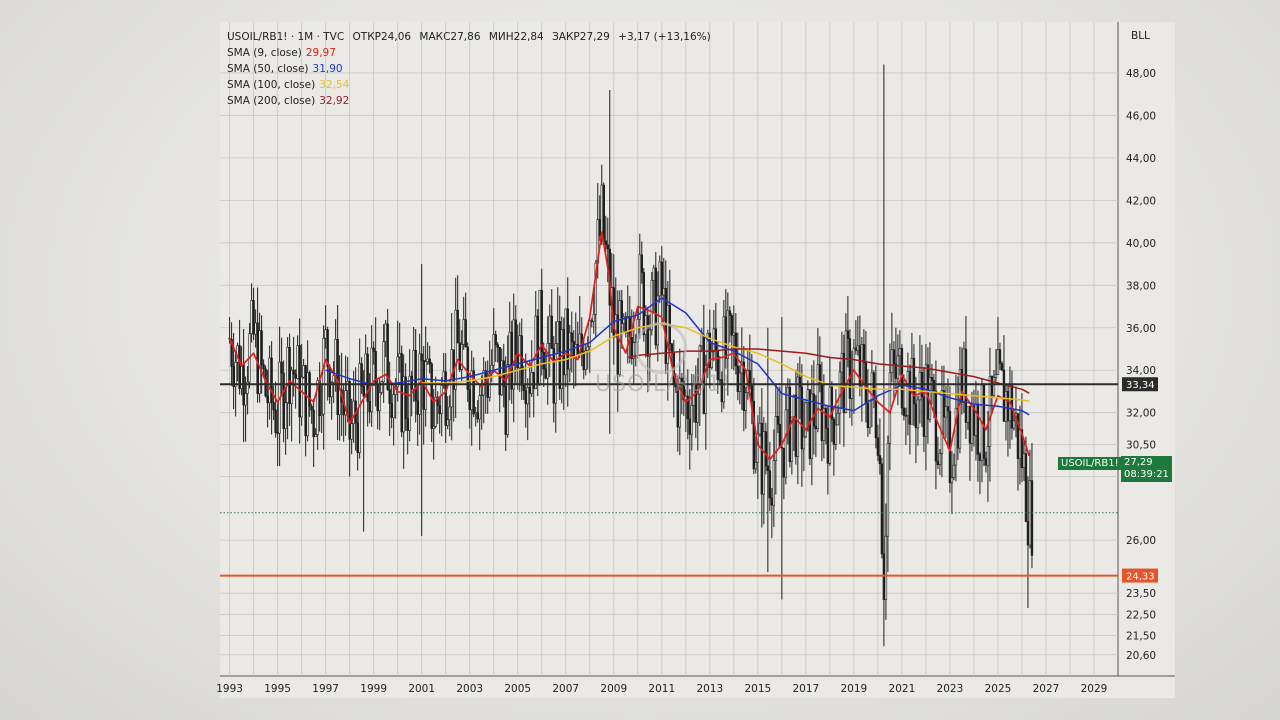 This screenshot has width=1280, height=720. I want to click on indicator-value: 32,54, so click(334, 85).